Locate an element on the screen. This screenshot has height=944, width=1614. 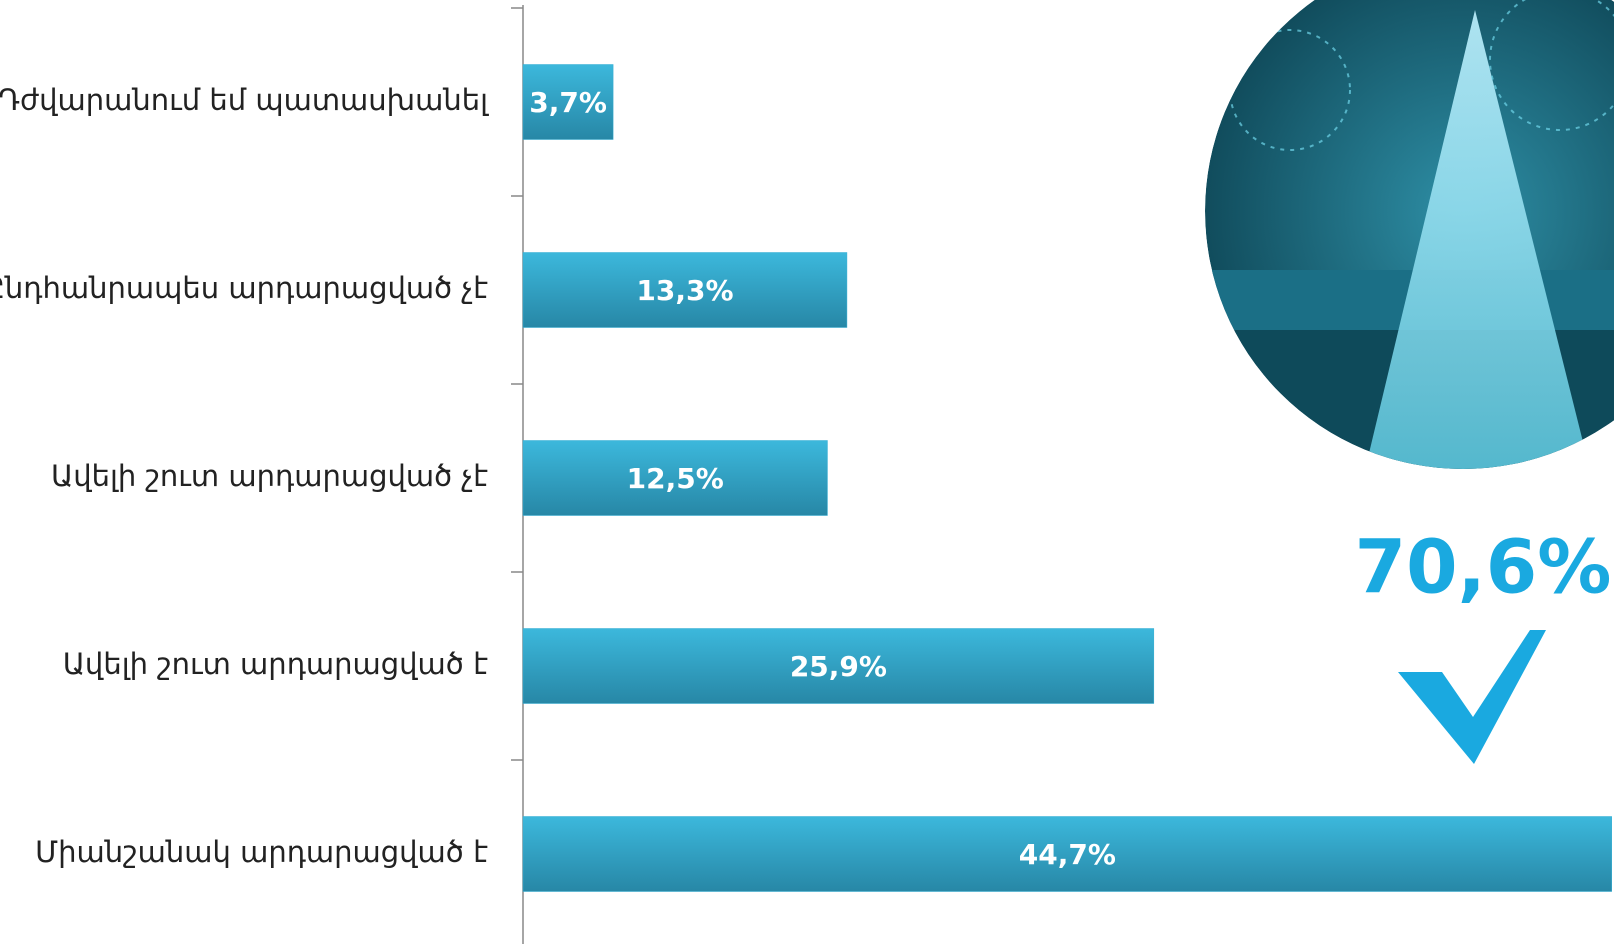
y-tick-label: Միանշանակ արդարացված է is located at coordinates (261, 852).